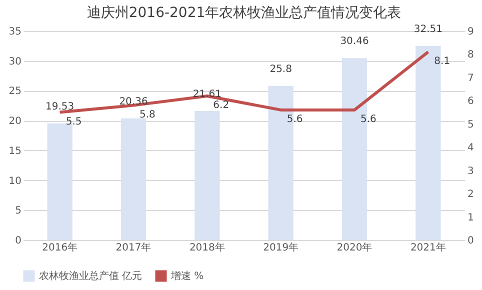 Image resolution: width=482 pixels, height=290 pixels. What do you see at coordinates (134, 248) in the screenshot?
I see `x-tick-label: 2017年` at bounding box center [134, 248].